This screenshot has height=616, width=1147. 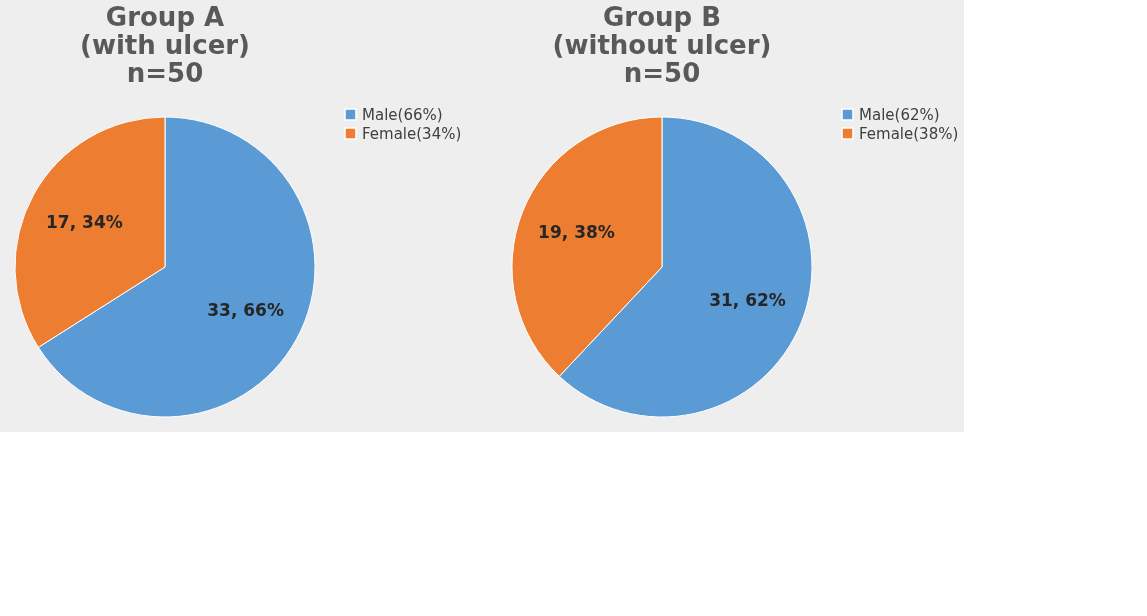 What do you see at coordinates (576, 232) in the screenshot?
I see `data-label: 19, 38%` at bounding box center [576, 232].